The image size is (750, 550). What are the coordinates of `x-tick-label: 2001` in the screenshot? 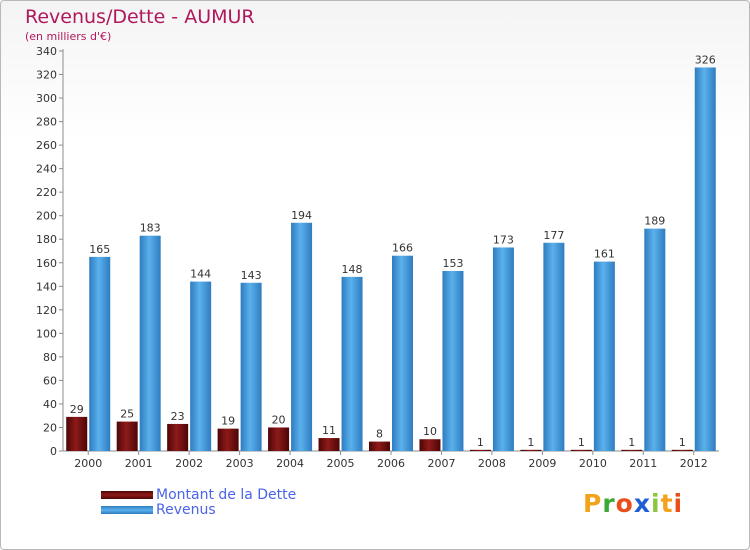 It's located at (139, 463).